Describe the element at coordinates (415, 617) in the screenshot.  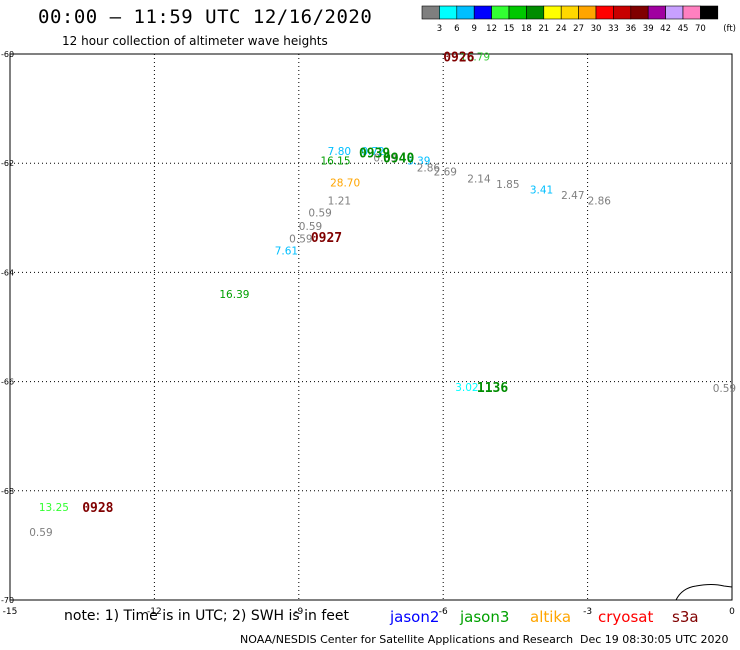
I see `legend-satellite-jason2: jason2` at that location.